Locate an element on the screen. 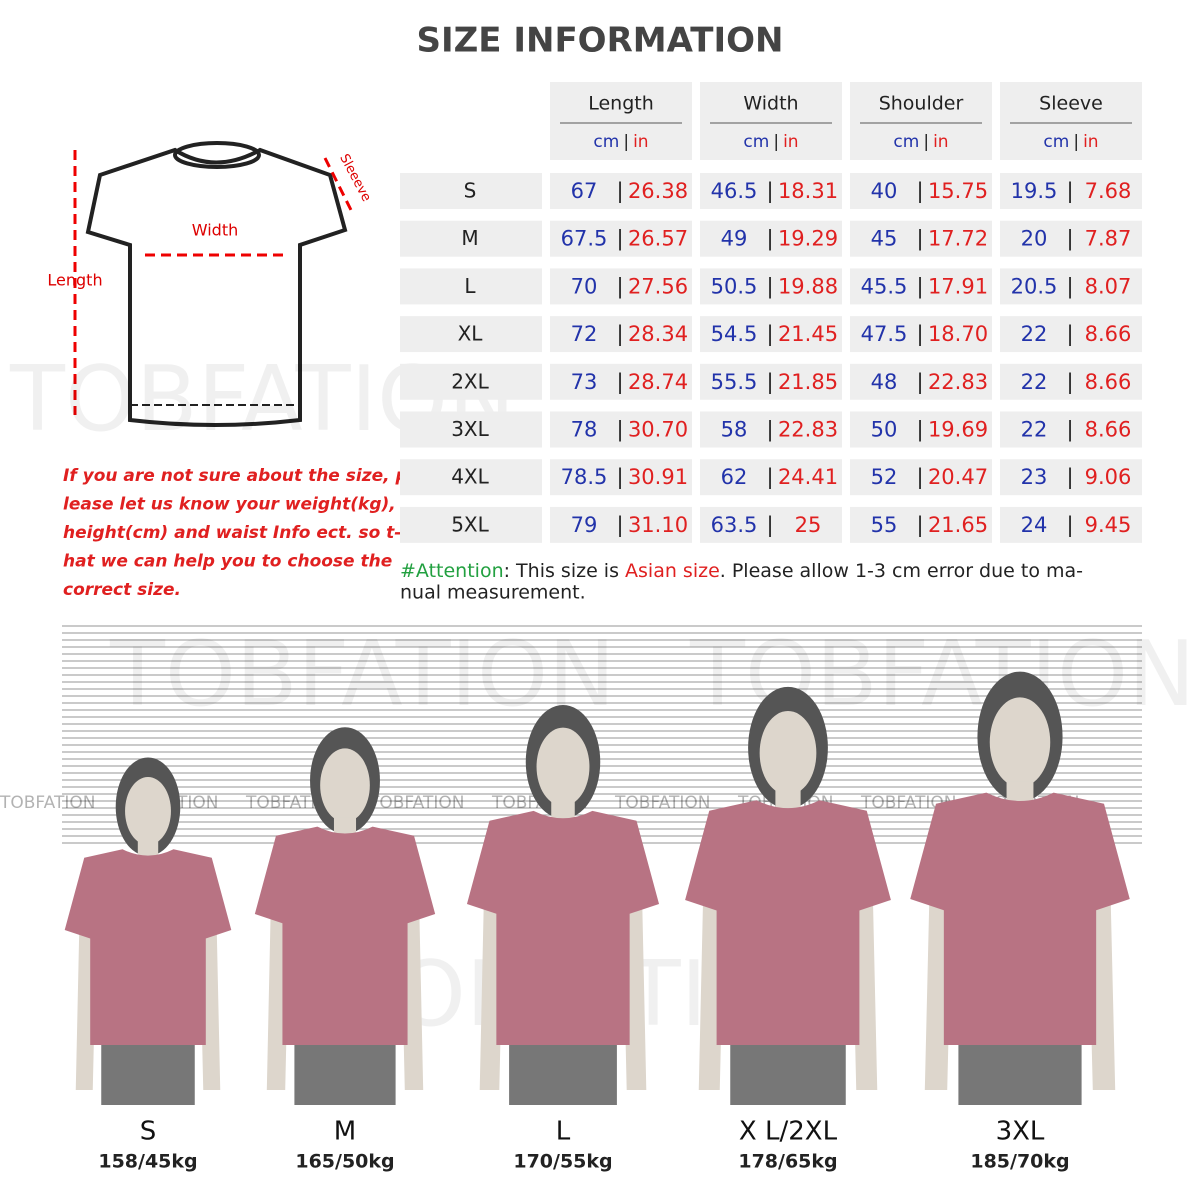 This screenshot has height=1200, width=1200. attention-highlight: Asian size is located at coordinates (672, 571).